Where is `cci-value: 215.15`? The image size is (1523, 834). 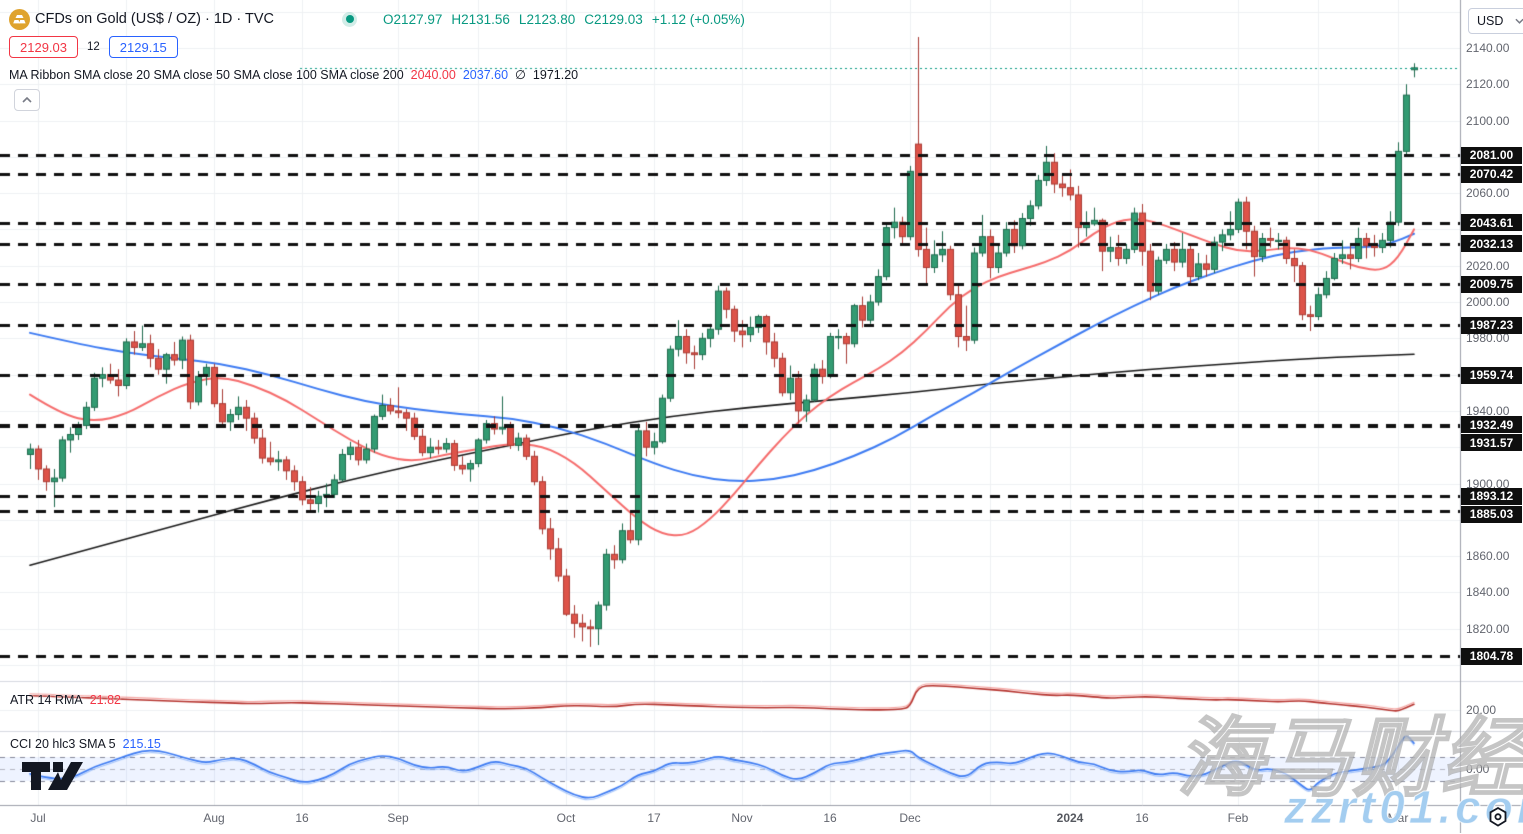 cci-value: 215.15 is located at coordinates (141, 744).